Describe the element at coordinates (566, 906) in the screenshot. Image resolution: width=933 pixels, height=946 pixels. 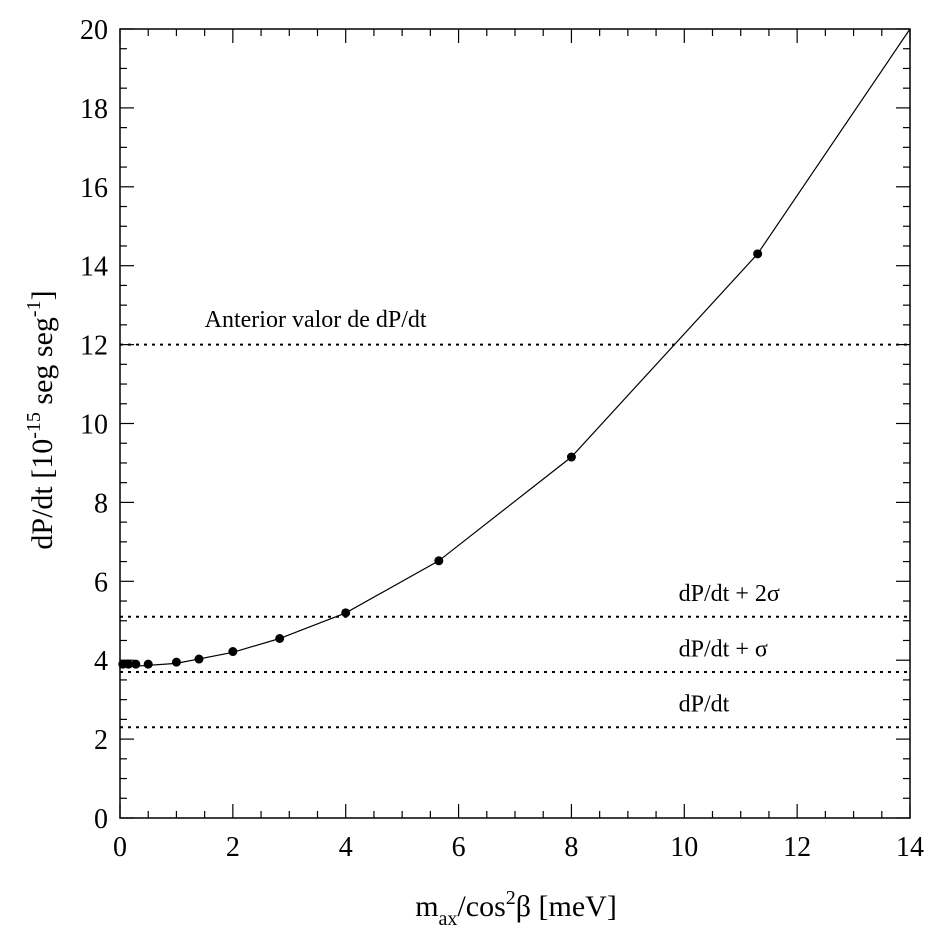
I see `x-axis-label-tail: β [meV]` at that location.